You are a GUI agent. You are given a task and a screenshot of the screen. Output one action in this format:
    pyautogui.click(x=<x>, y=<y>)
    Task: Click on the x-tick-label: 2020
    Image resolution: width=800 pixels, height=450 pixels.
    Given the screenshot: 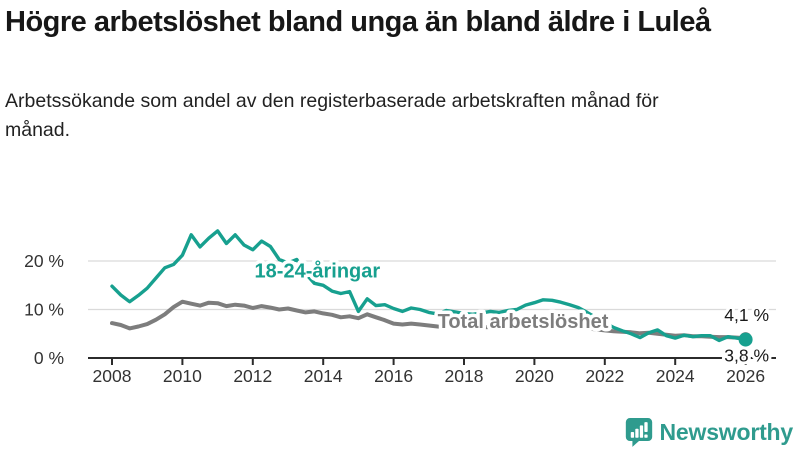 What is the action you would take?
    pyautogui.click(x=534, y=376)
    